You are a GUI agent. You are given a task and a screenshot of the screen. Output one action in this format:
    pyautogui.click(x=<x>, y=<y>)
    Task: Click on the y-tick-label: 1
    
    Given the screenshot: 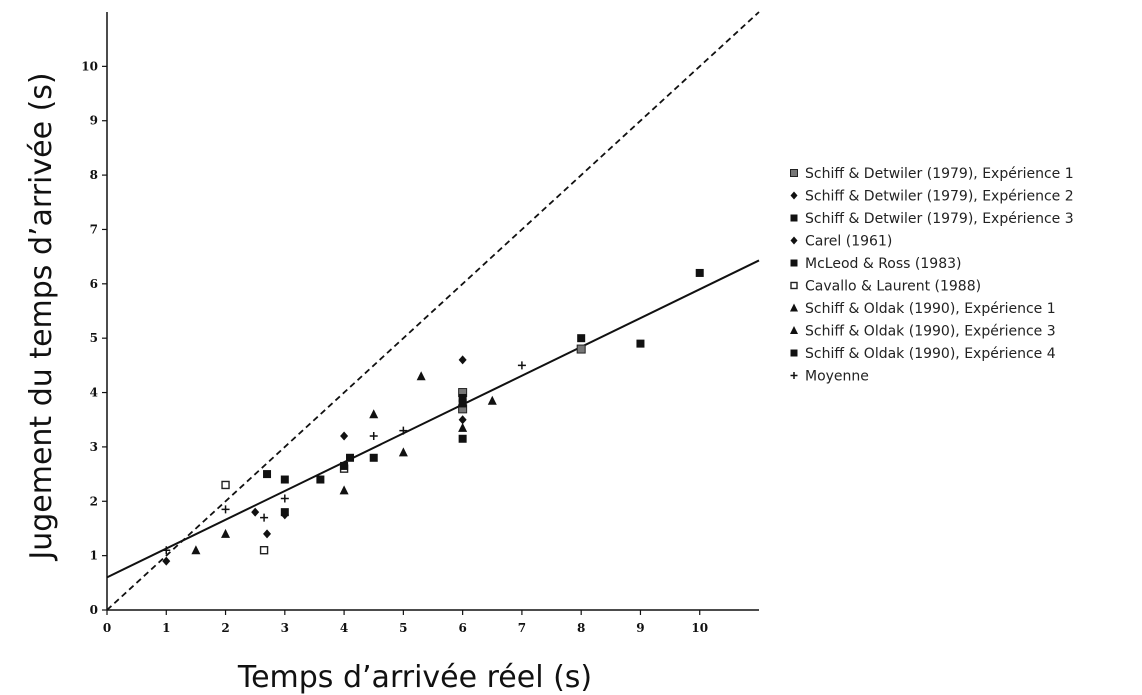 What is the action you would take?
    pyautogui.click(x=94, y=556)
    